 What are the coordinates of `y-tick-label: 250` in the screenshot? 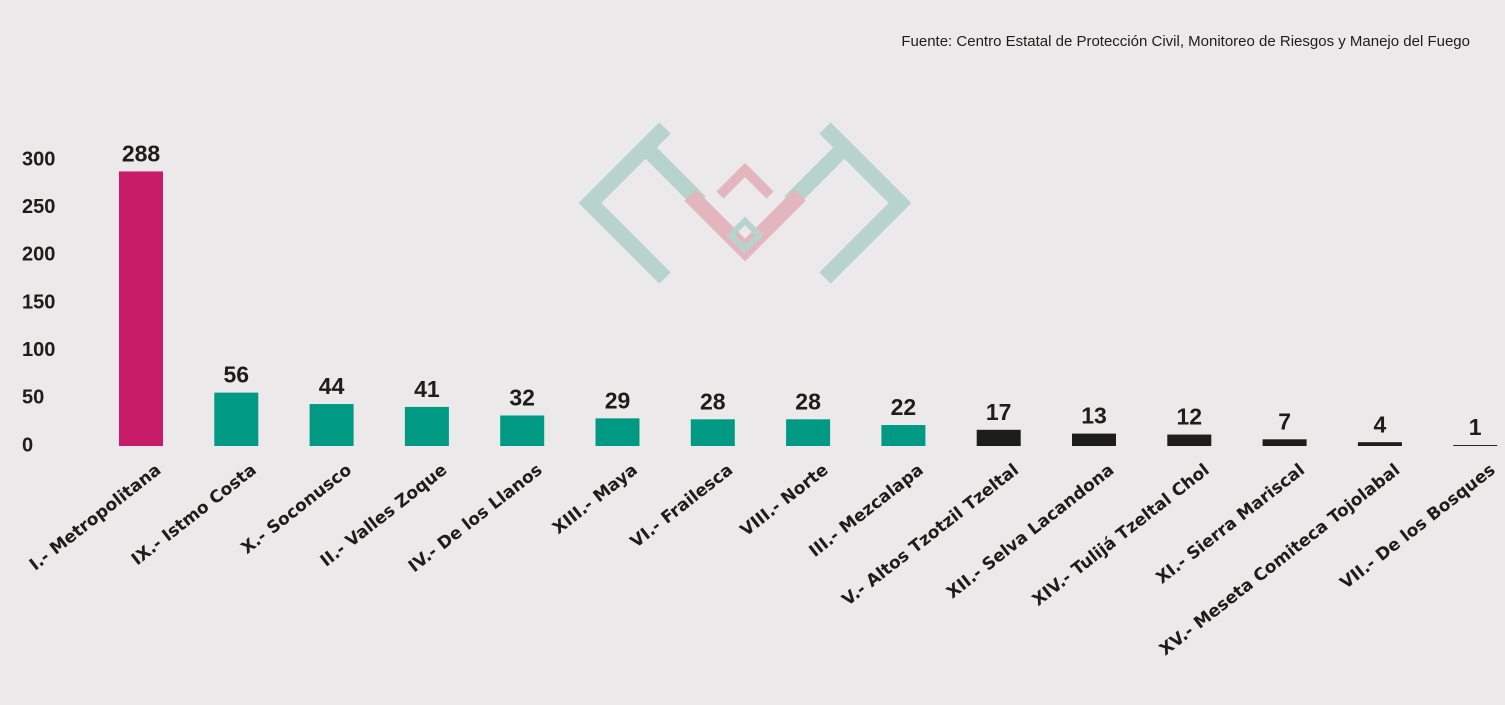 It's located at (38, 207).